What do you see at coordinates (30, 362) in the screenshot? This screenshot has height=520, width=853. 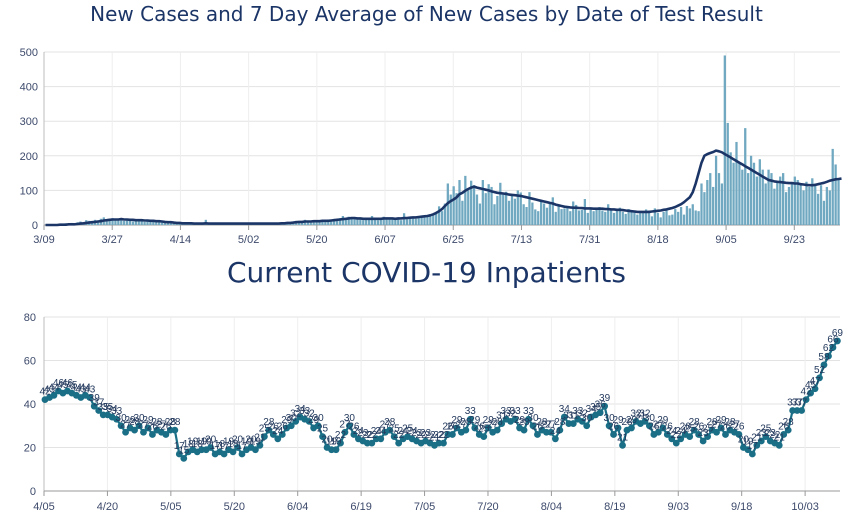 I see `y-tick-label: 60` at bounding box center [30, 362].